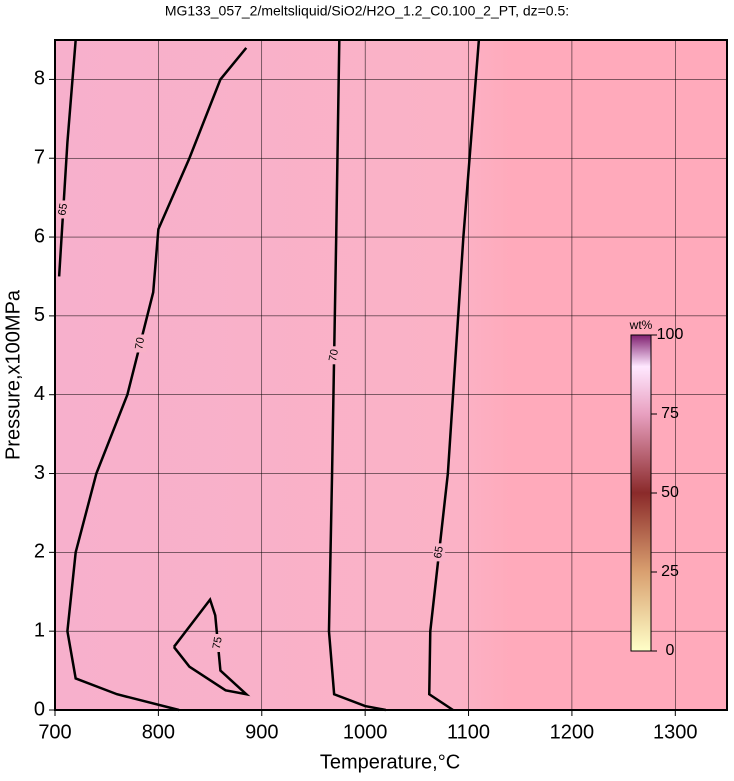 Image resolution: width=734 pixels, height=781 pixels. Describe the element at coordinates (641, 325) in the screenshot. I see `colorbar-label: wt%` at that location.